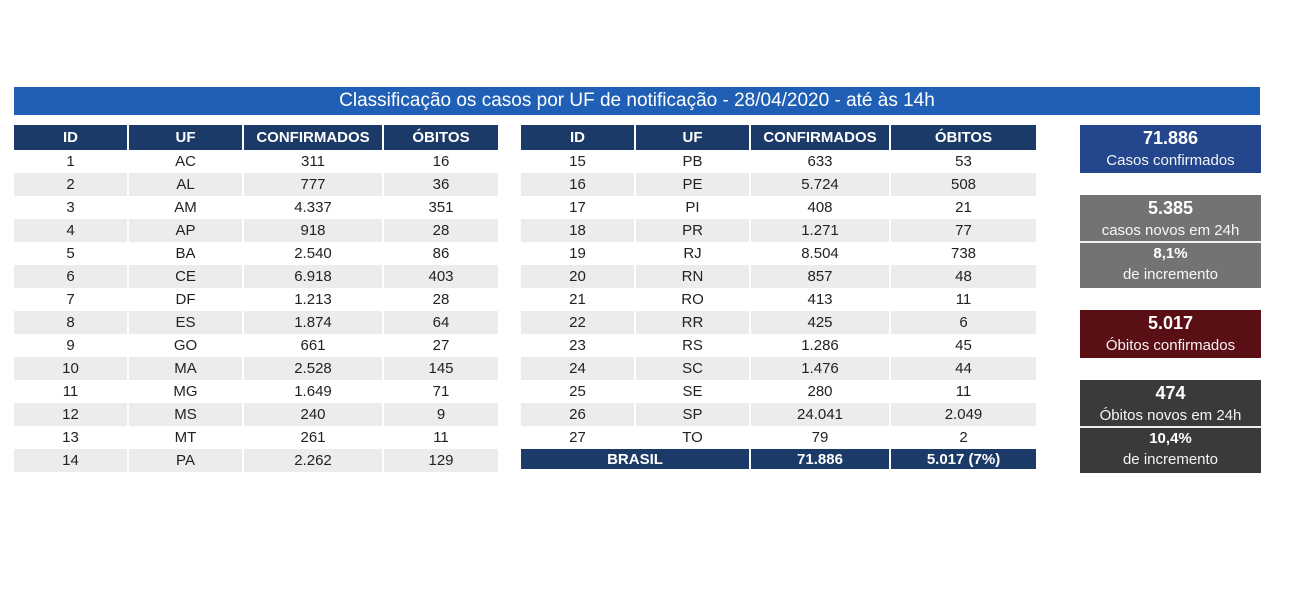 The image size is (1290, 592). Describe the element at coordinates (71, 414) in the screenshot. I see `cell-id: 12` at that location.